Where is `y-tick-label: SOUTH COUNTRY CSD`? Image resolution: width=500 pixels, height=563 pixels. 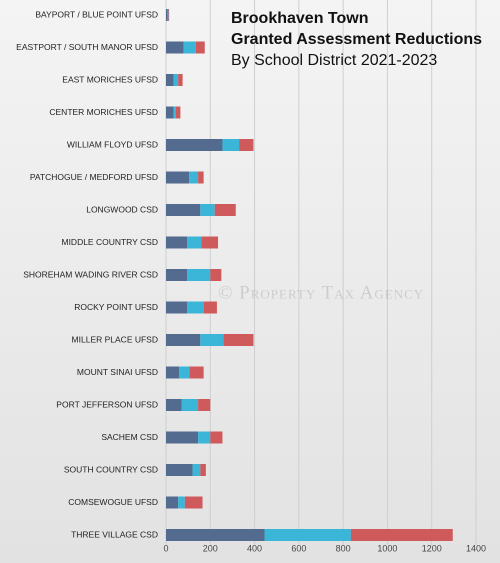 y-tick-label: SOUTH COUNTRY CSD is located at coordinates (111, 469).